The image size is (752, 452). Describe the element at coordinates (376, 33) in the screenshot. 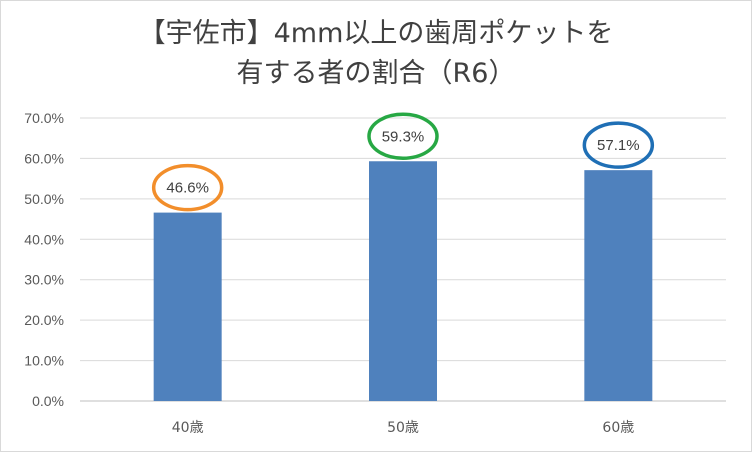

I see `chart-title-line-1: 【宇佐市】4mm以上の歯周ポケットを` at that location.